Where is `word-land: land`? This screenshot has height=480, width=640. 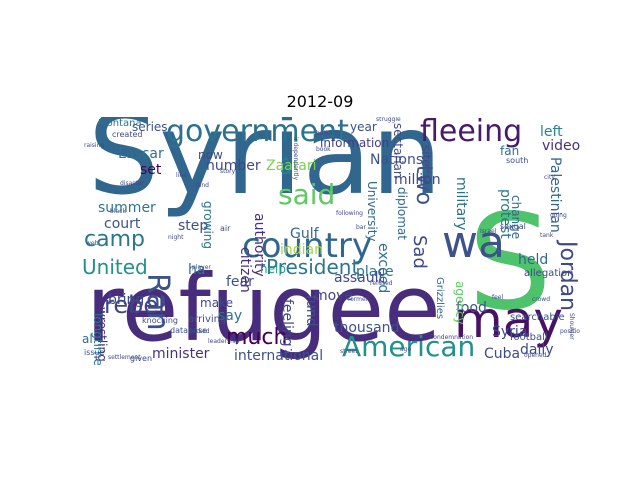
word-land: land is located at coordinates (202, 185).